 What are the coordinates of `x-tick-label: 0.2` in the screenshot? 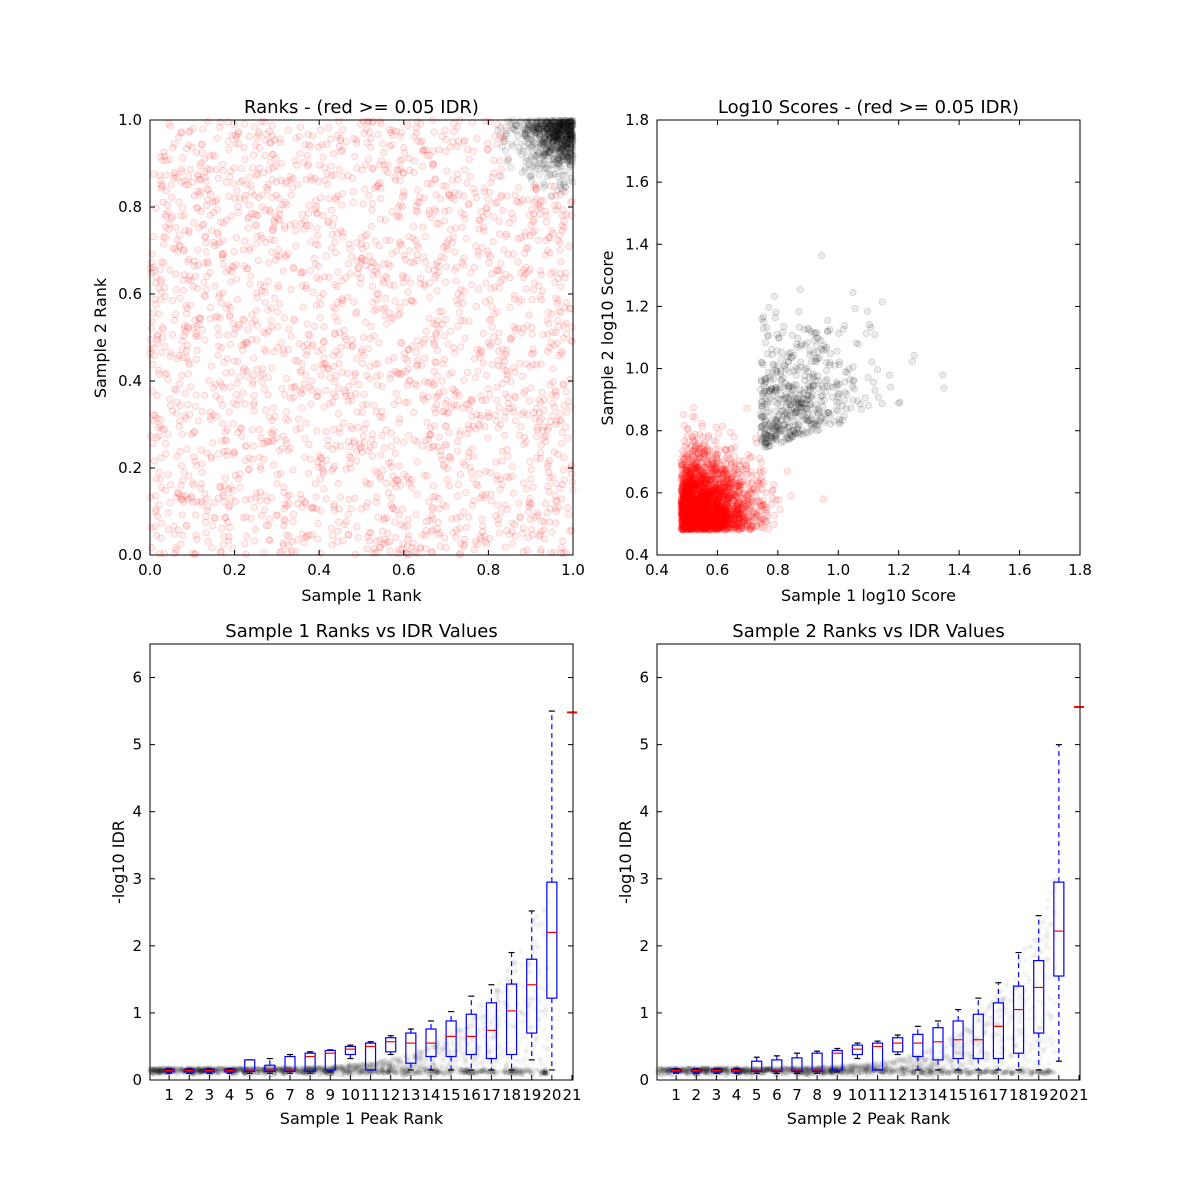 It's located at (235, 570).